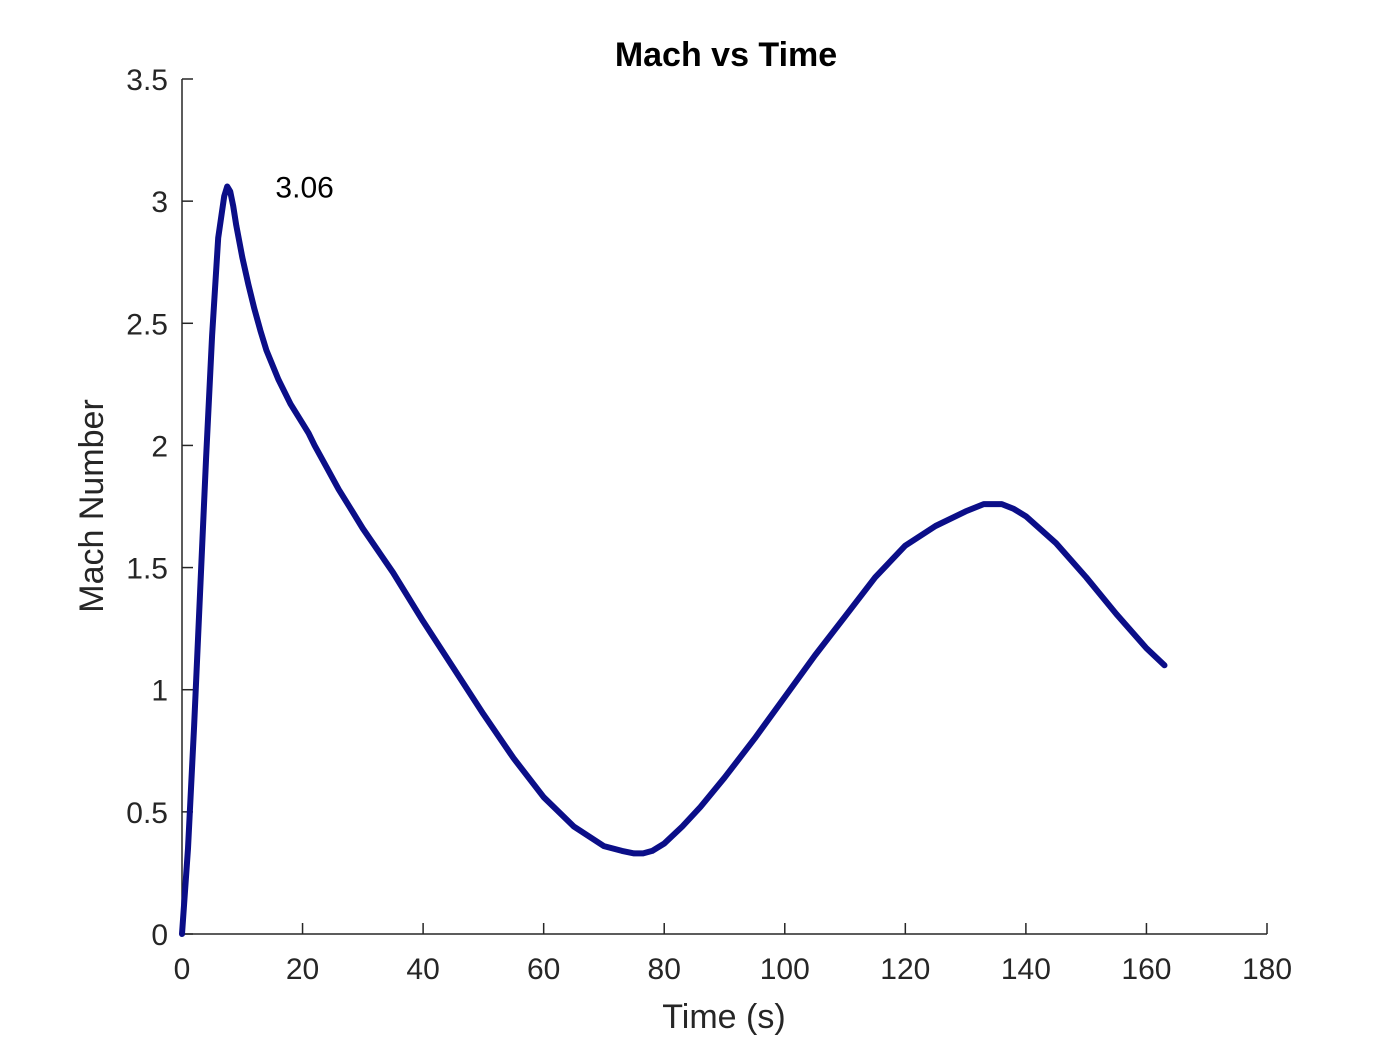  I want to click on chart-title: Mach vs Time, so click(726, 55).